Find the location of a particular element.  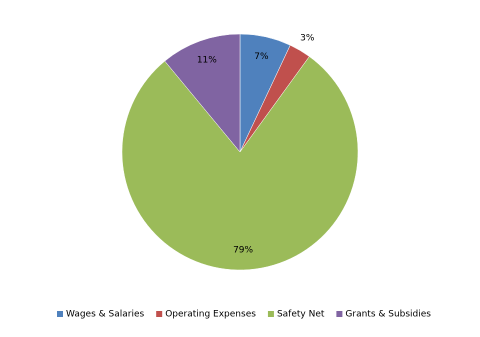

data-label: 3% is located at coordinates (307, 39).